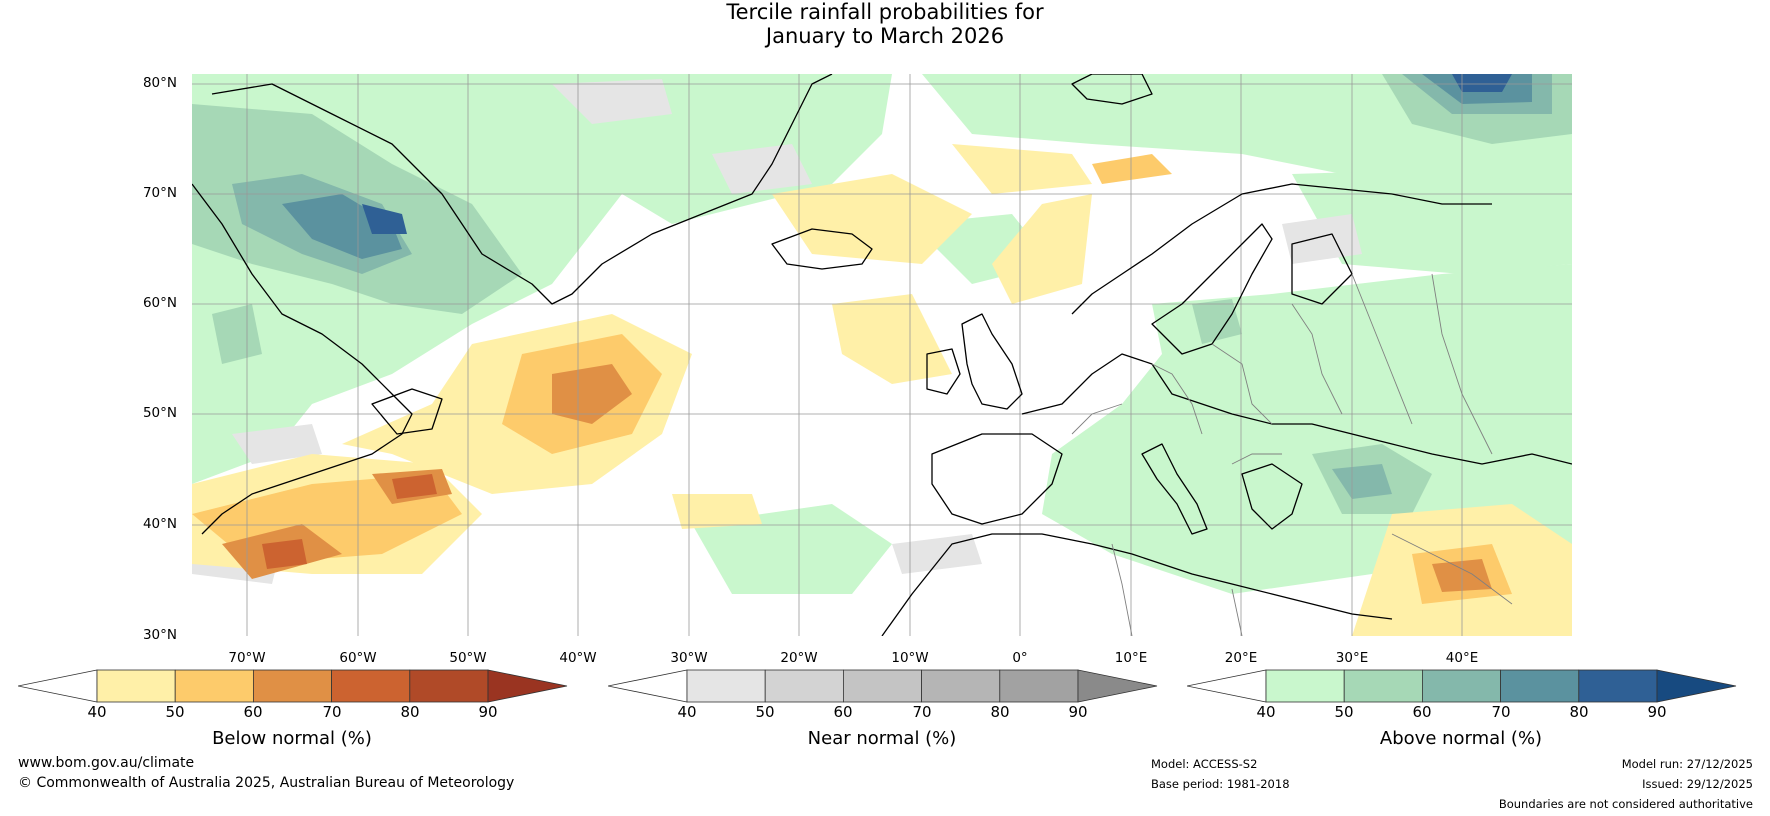 This screenshot has height=816, width=1770. What do you see at coordinates (1296, 409) in the screenshot?
I see `coast-europe` at bounding box center [1296, 409].